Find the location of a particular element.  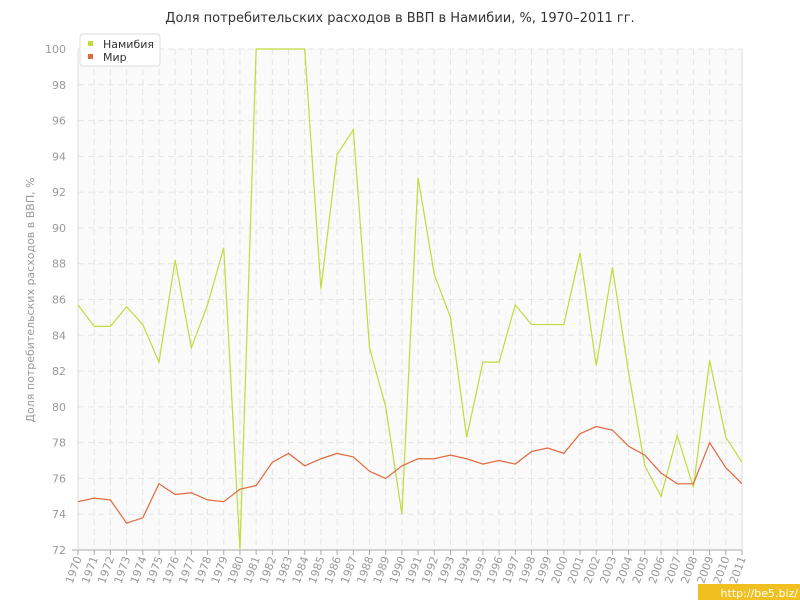

y-tick-label: 74 is located at coordinates (59, 514).